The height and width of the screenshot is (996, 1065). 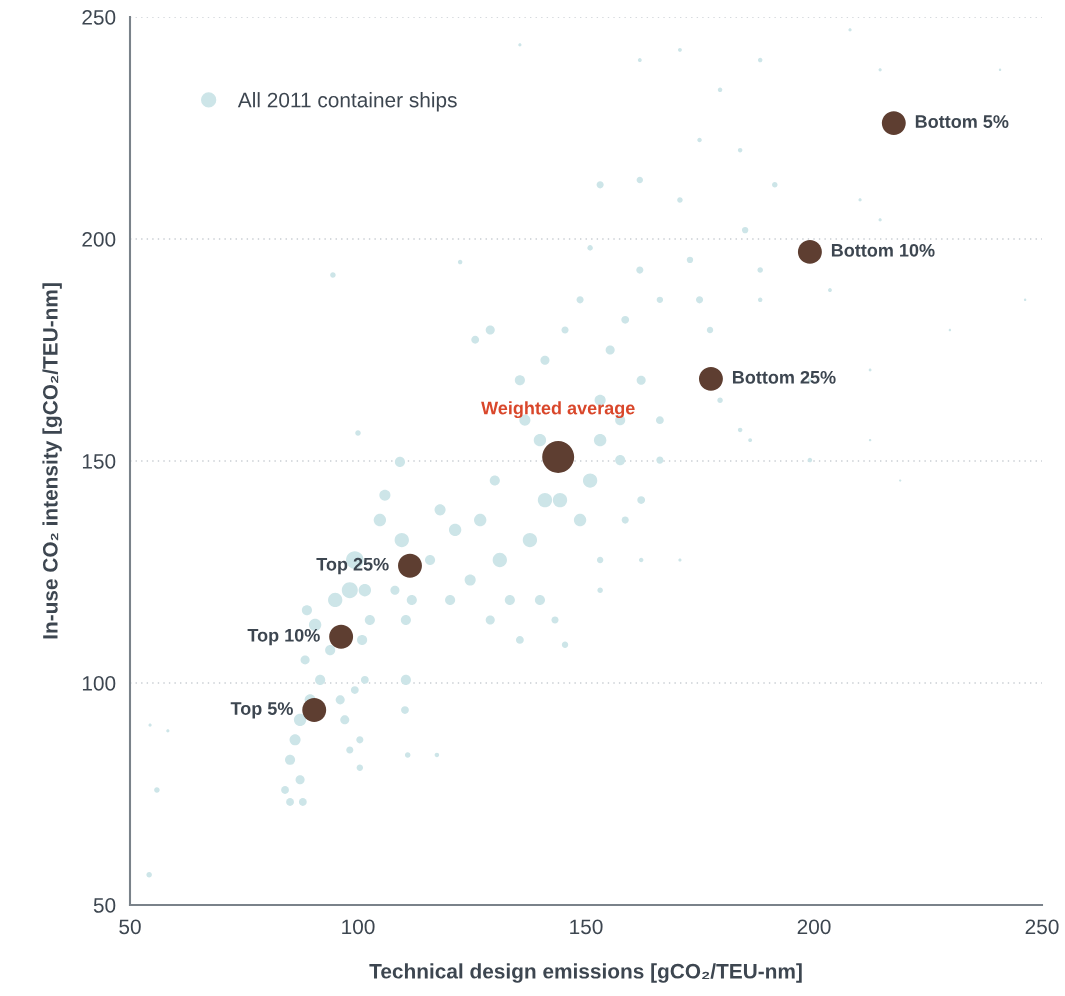 What do you see at coordinates (883, 250) in the screenshot?
I see `annotation: Bottom 10%` at bounding box center [883, 250].